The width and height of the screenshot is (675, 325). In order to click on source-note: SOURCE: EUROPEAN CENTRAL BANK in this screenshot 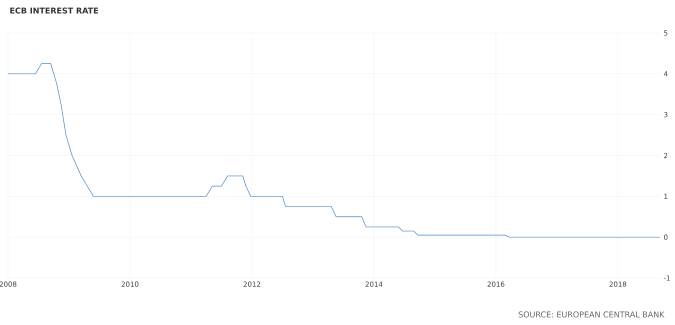, I will do `click(591, 314)`.